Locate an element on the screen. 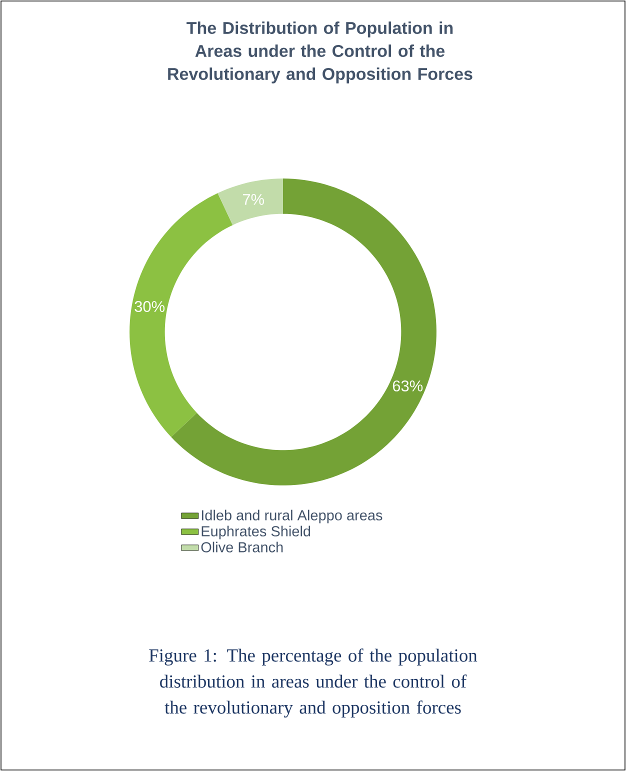  data-label: 63% is located at coordinates (407, 386).